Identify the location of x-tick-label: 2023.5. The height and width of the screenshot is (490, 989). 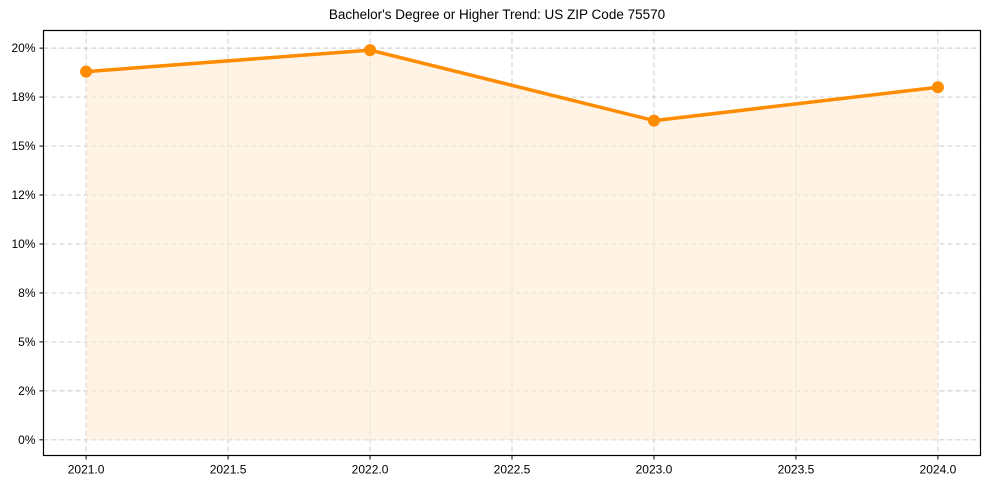
(796, 470).